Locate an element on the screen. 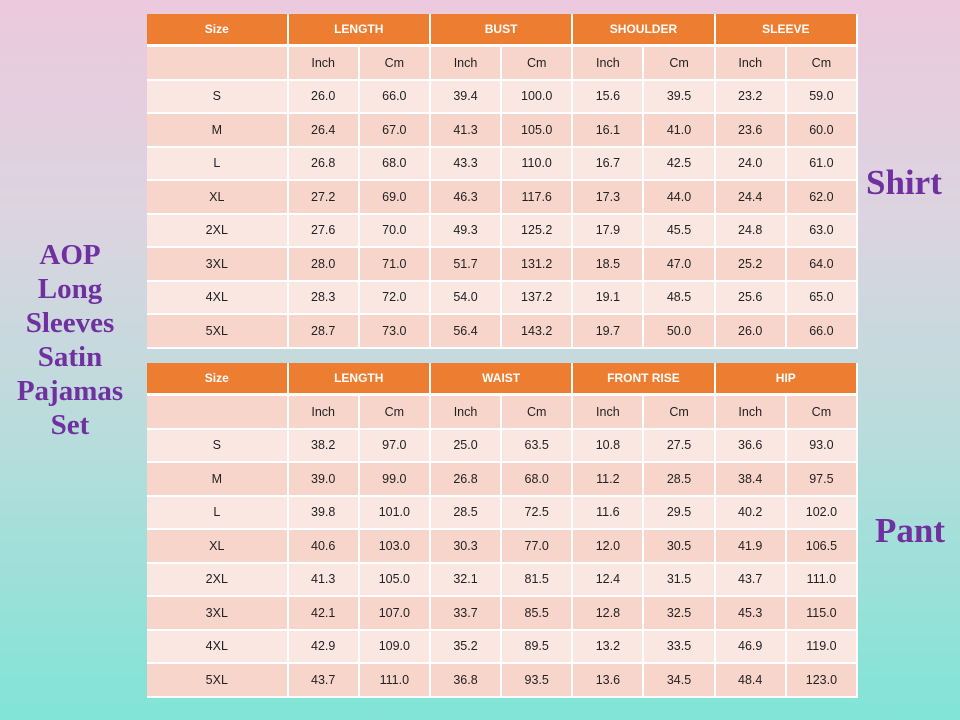 The height and width of the screenshot is (720, 960). measurement-cell: 72.5 is located at coordinates (537, 512).